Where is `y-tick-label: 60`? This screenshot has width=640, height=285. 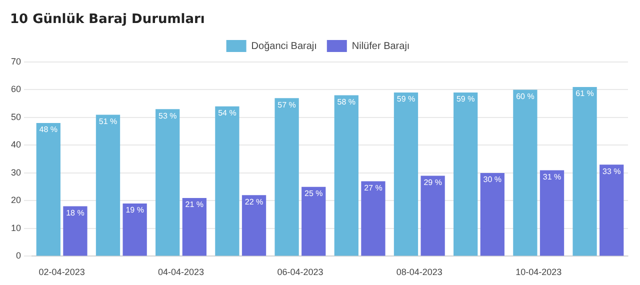 y-tick-label: 60 is located at coordinates (16, 89).